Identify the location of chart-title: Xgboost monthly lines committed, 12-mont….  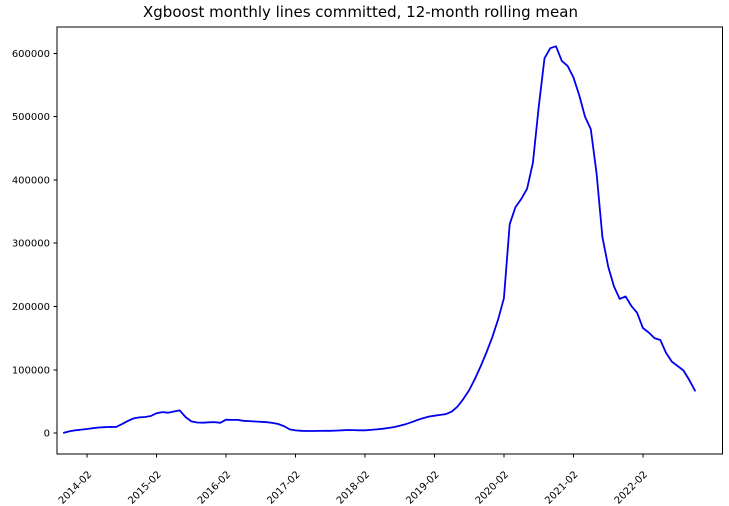
(360, 12).